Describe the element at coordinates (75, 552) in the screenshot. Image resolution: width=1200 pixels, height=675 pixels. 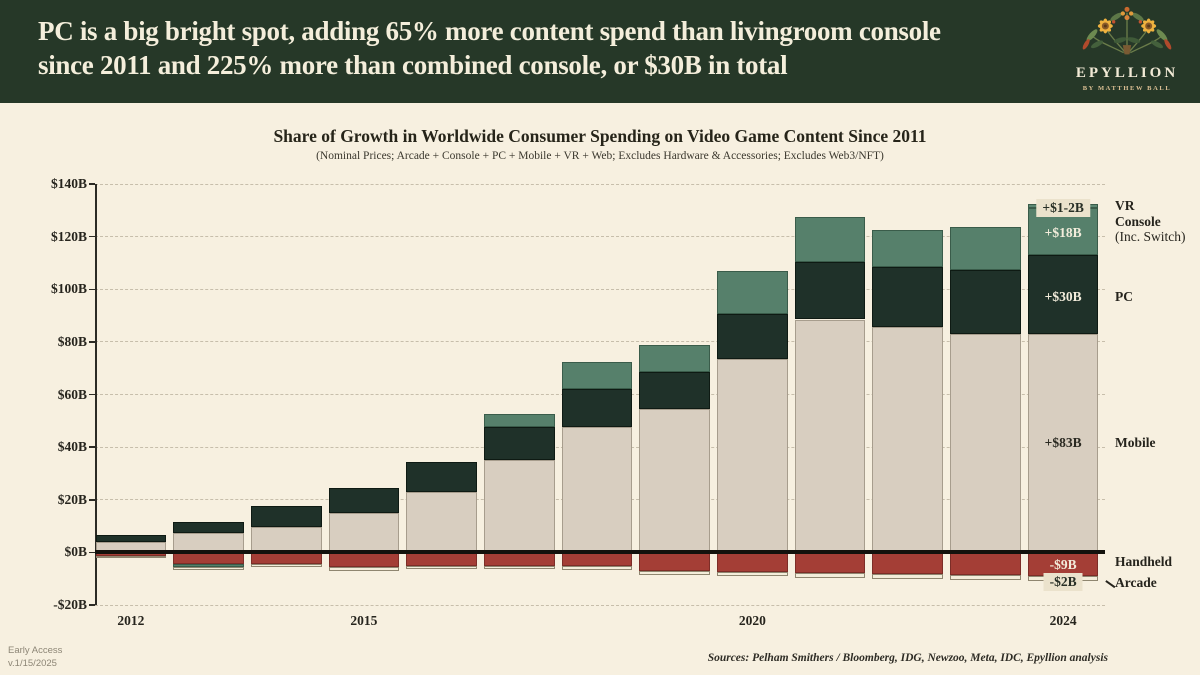
I see `y-axis-label-0: $0B` at that location.